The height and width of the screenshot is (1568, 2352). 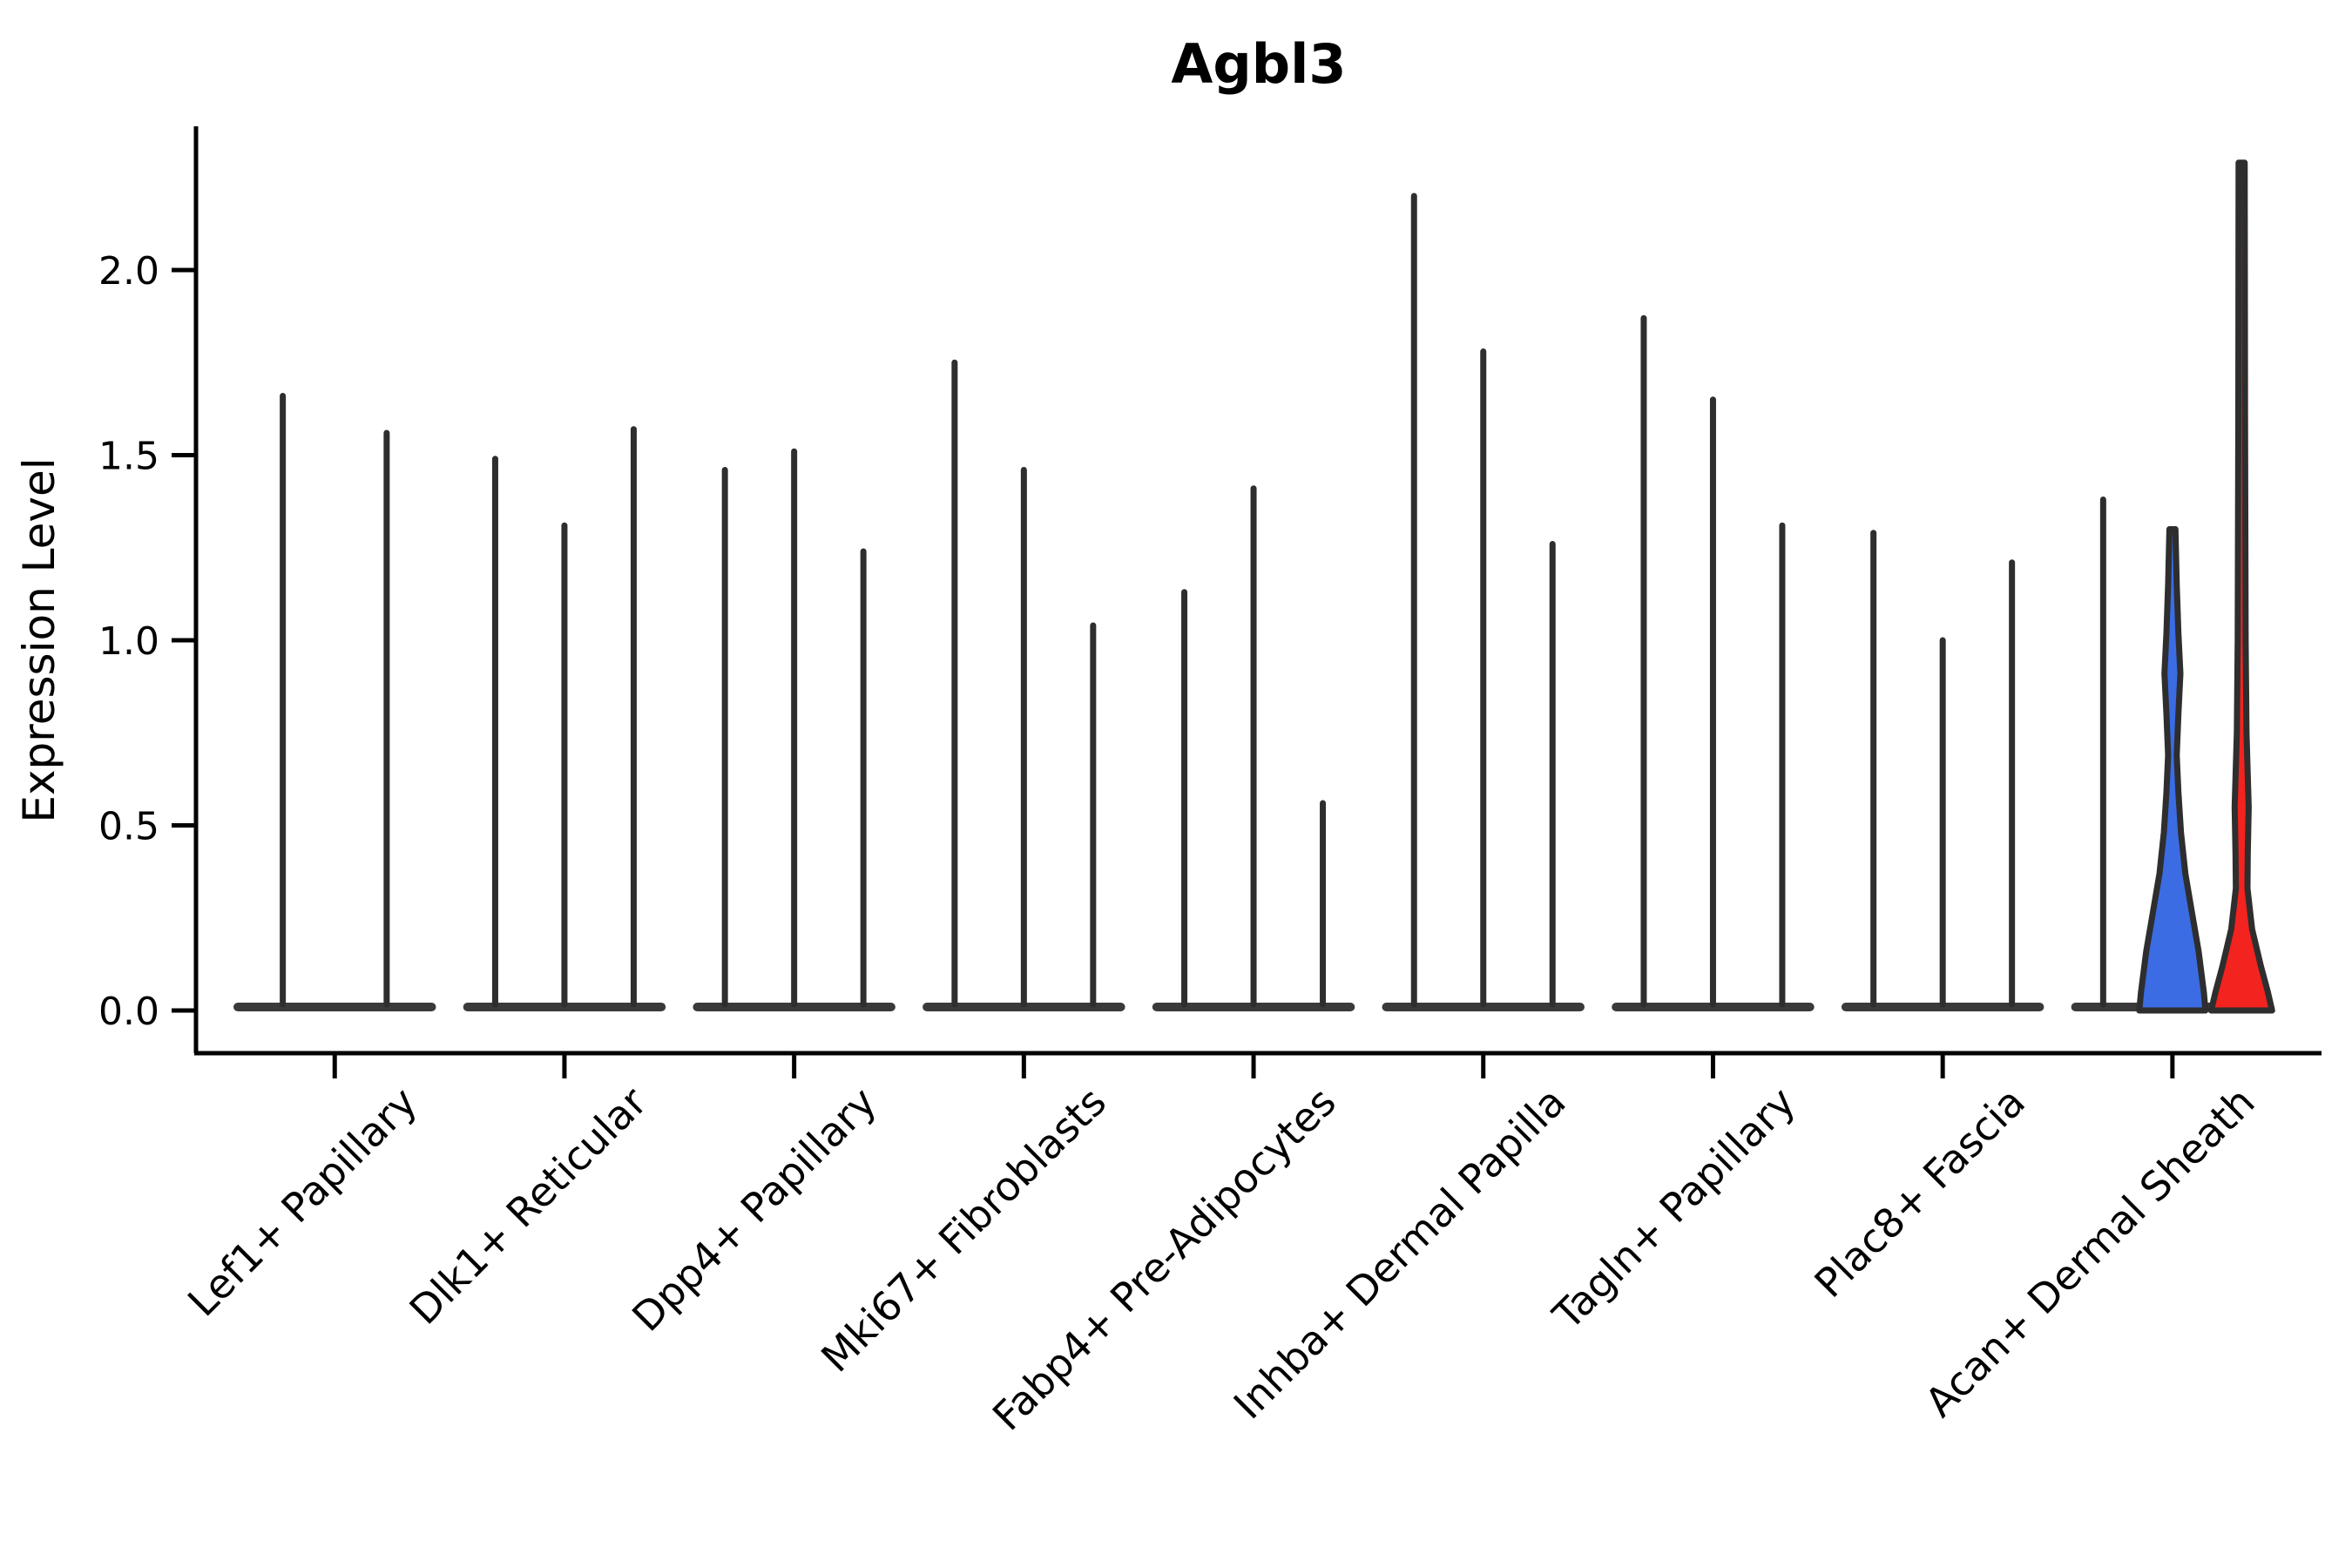 I want to click on y-tick-labels: 0.0 0.5 1.0 1.5 2.0, so click(x=129, y=641).